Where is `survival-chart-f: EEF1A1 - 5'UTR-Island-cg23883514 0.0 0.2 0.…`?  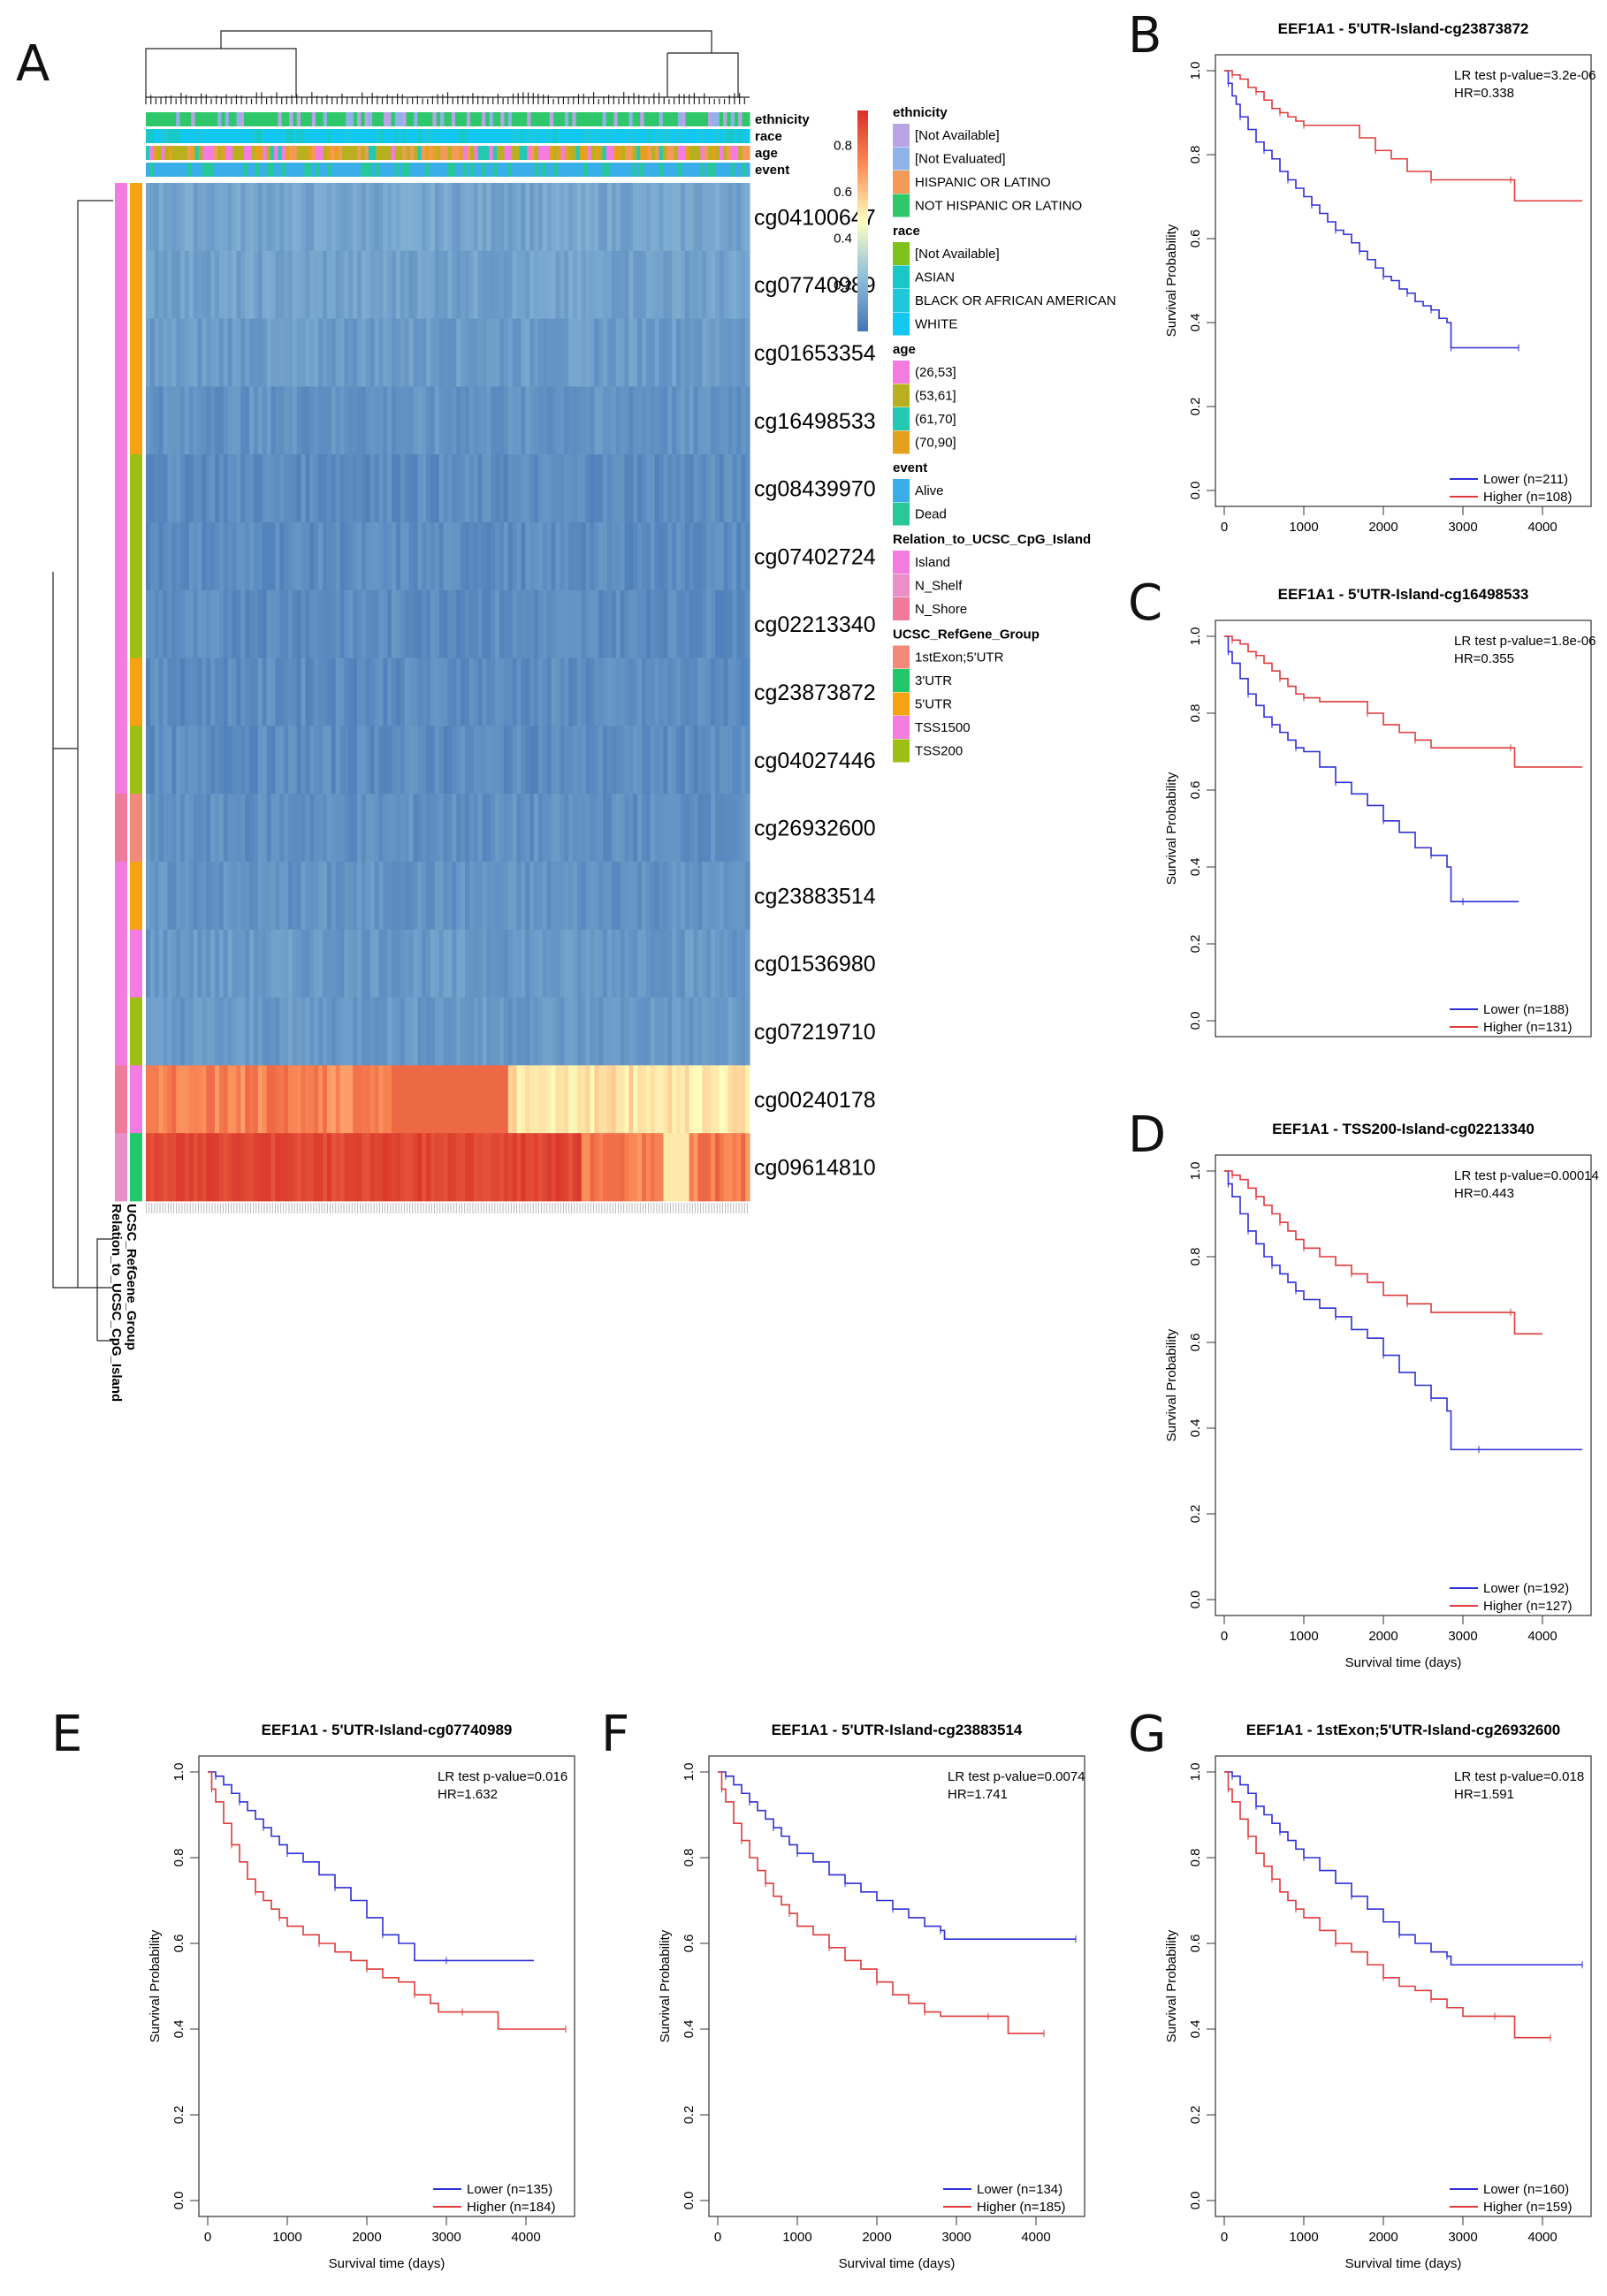
survival-chart-f: EEF1A1 - 5'UTR-Island-cg23883514 0.0 0.2 0.… is located at coordinates (871, 1997).